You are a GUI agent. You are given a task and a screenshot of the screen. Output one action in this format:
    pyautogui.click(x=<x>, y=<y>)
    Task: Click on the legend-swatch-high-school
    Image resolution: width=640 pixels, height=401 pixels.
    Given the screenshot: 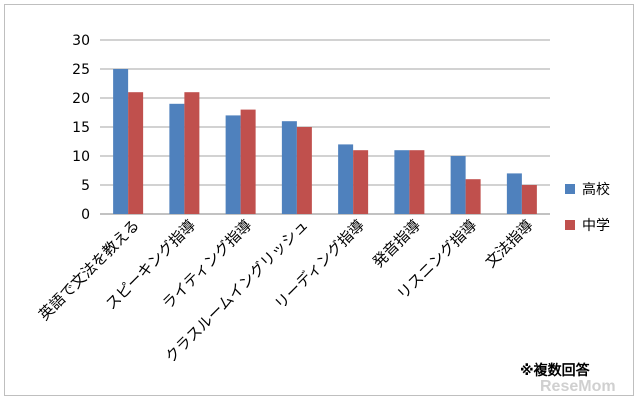 What is the action you would take?
    pyautogui.click(x=570, y=189)
    